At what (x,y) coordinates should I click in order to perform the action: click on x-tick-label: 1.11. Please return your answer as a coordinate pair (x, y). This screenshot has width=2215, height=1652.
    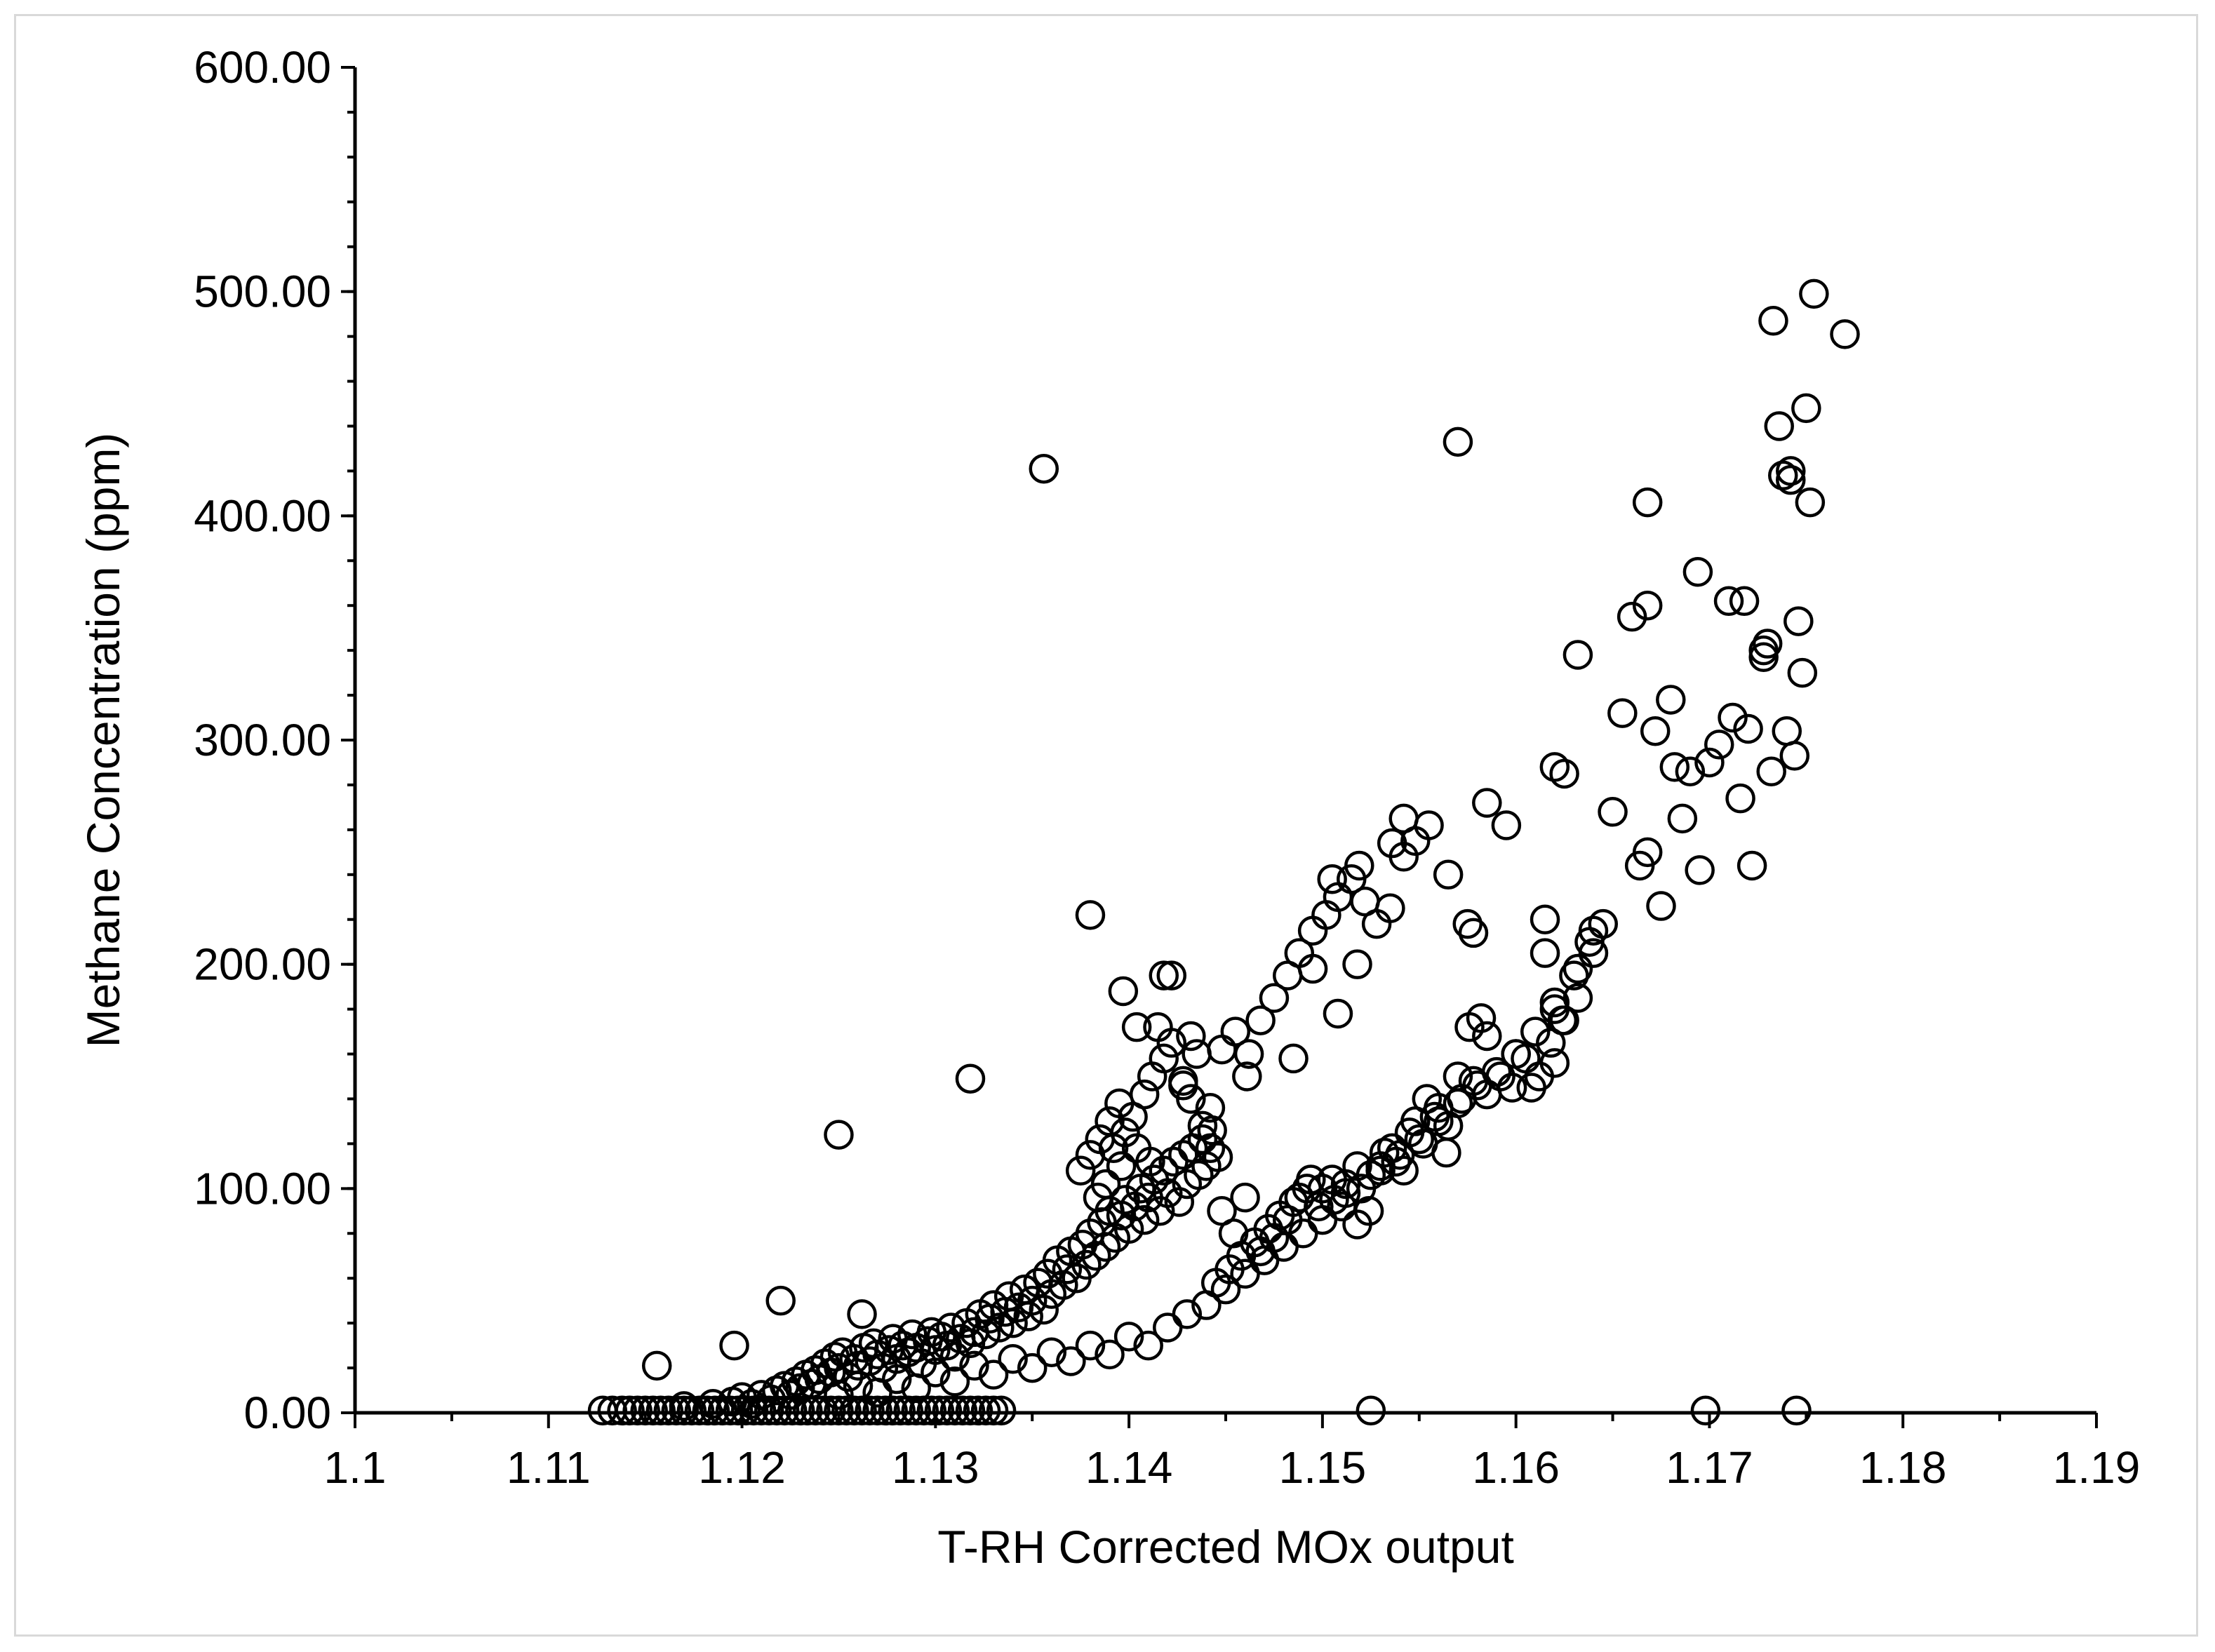
    Looking at the image, I should click on (549, 1467).